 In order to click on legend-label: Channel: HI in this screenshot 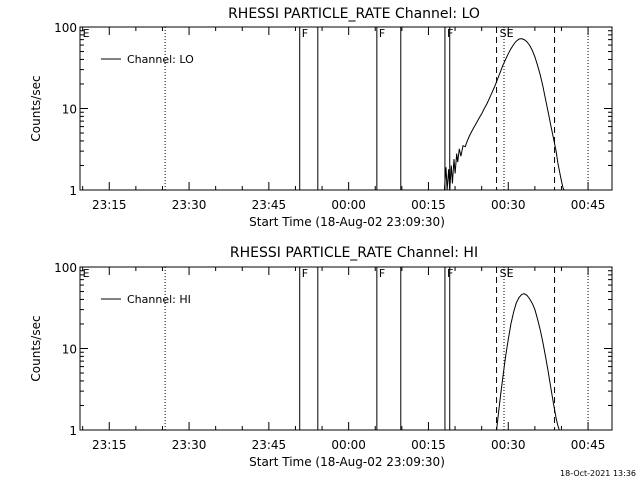, I will do `click(159, 299)`.